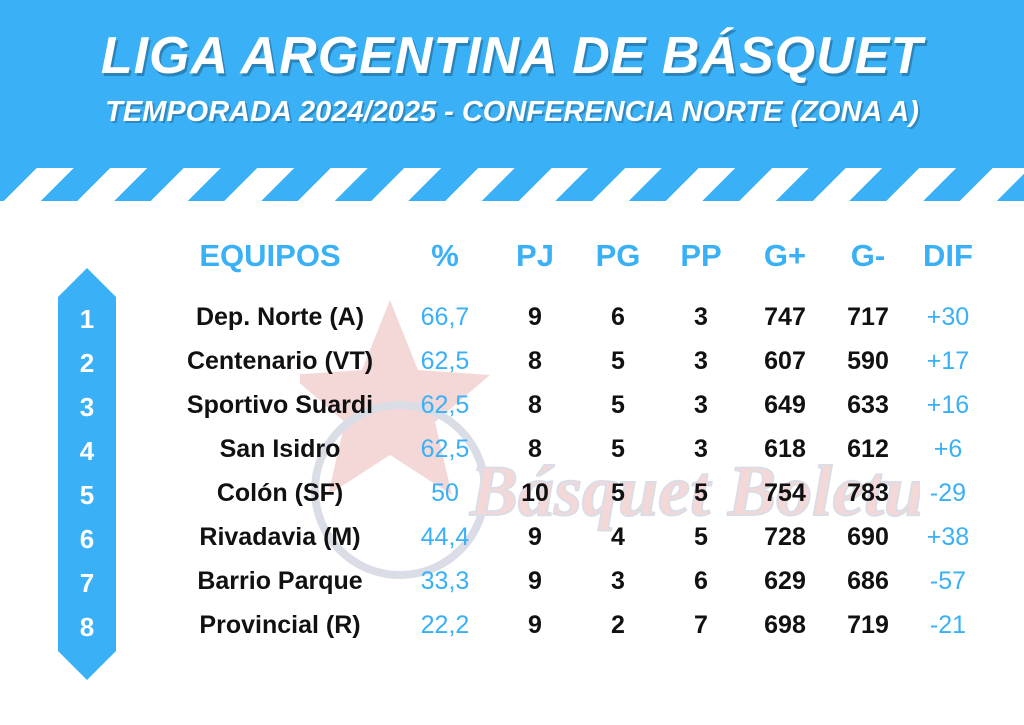  What do you see at coordinates (445, 493) in the screenshot?
I see `pct-cell: 50` at bounding box center [445, 493].